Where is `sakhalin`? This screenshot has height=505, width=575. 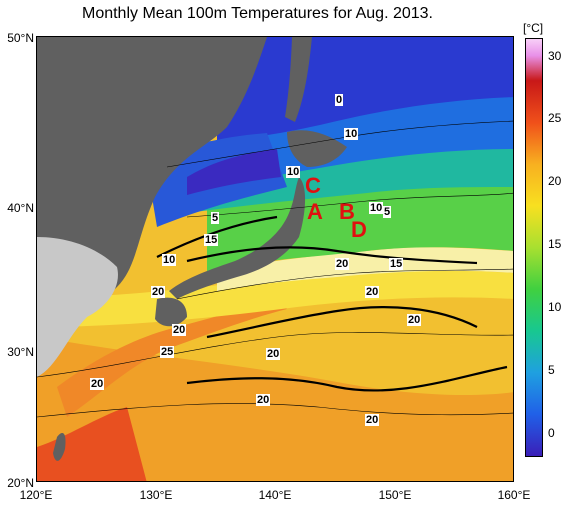
sakhalin is located at coordinates (298, 79).